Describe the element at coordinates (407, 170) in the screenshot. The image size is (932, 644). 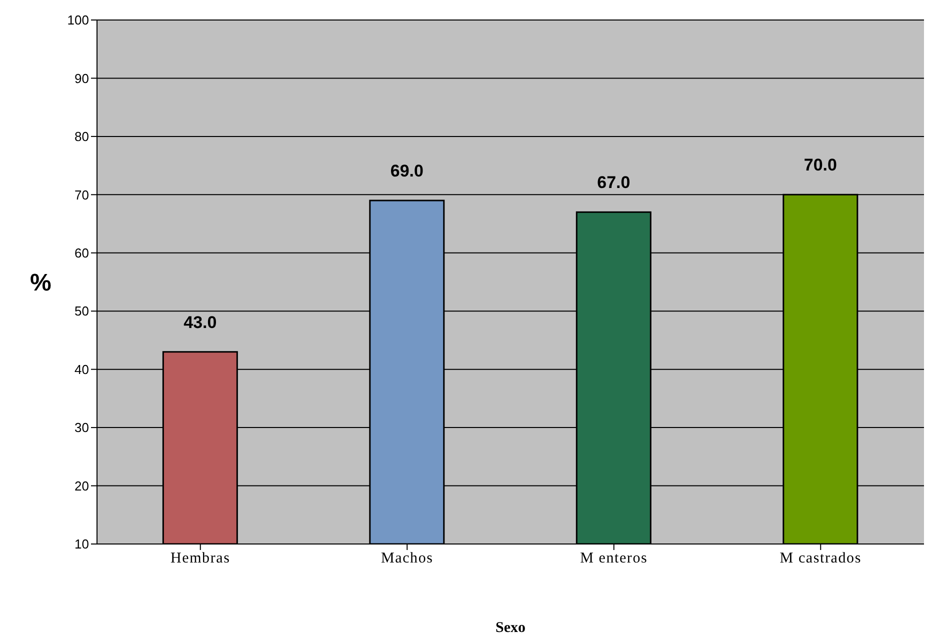
I see `data-label: 69.0` at that location.